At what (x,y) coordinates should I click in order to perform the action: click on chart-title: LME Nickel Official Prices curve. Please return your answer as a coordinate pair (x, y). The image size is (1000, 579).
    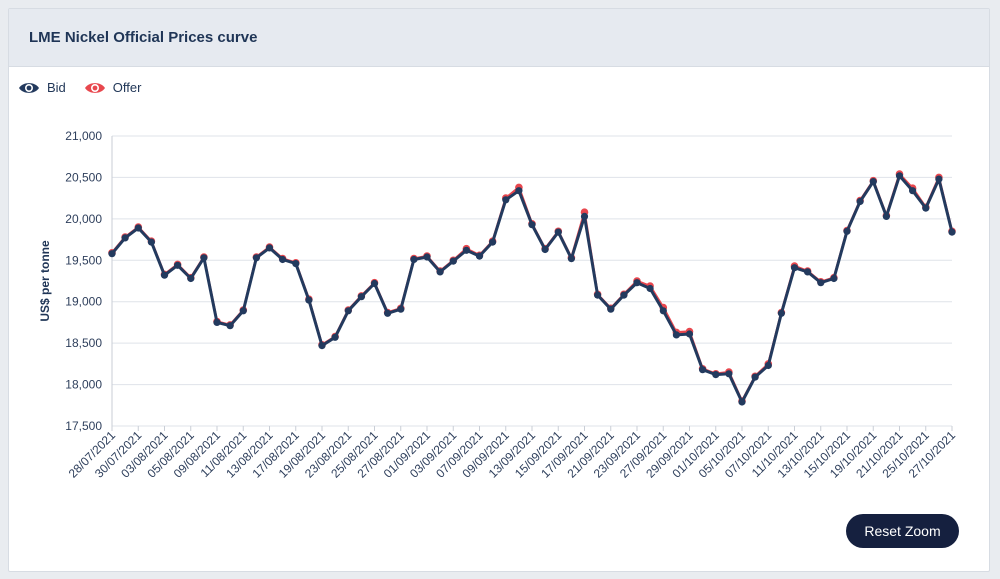
    Looking at the image, I should click on (143, 37).